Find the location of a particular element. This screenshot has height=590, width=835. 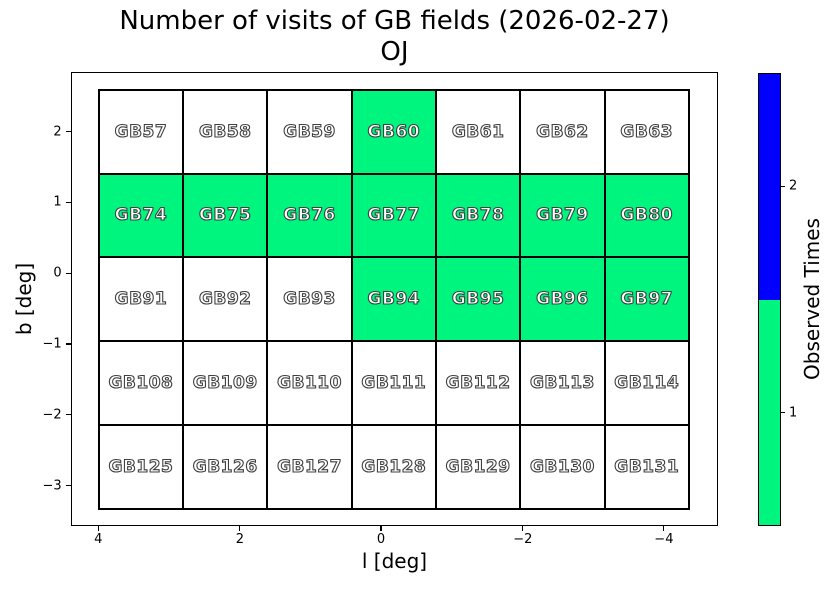

field-cell-GB110: GB110 is located at coordinates (309, 383).